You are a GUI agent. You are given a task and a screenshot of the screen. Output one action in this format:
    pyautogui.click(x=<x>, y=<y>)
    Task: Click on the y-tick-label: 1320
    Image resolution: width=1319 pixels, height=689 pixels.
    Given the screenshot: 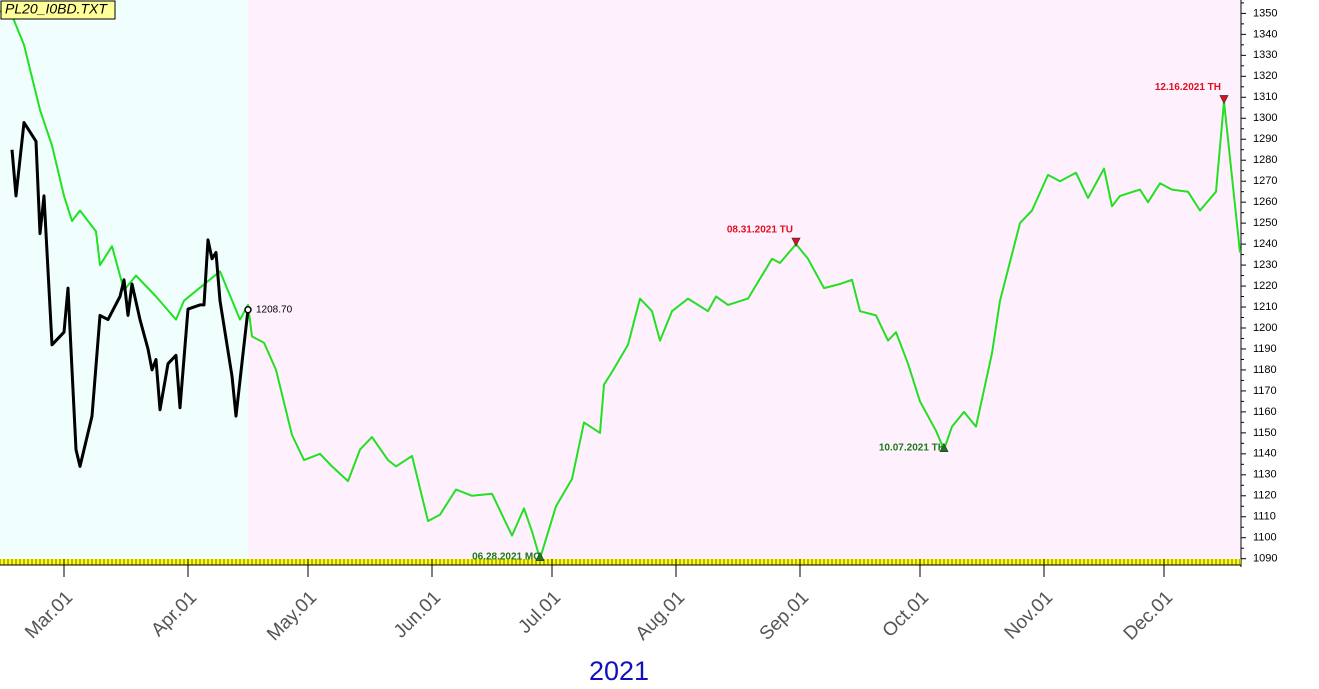 What is the action you would take?
    pyautogui.click(x=1265, y=76)
    